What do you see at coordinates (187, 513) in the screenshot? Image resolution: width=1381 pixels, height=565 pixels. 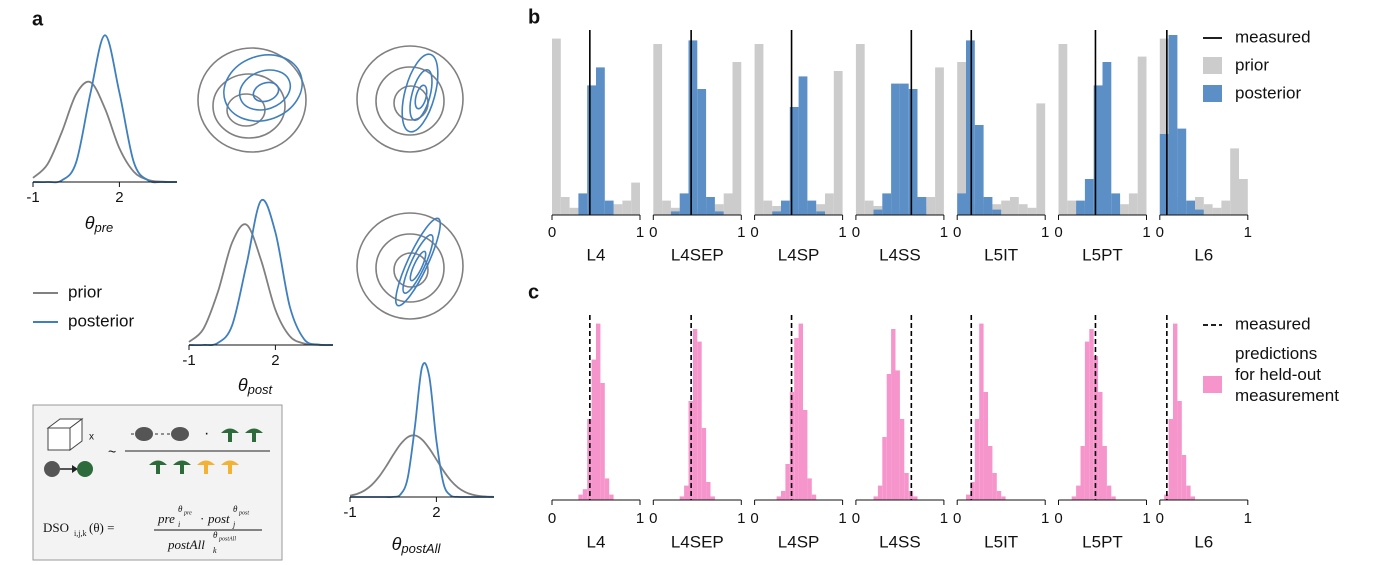 I see `formula-text: pre` at bounding box center [187, 513].